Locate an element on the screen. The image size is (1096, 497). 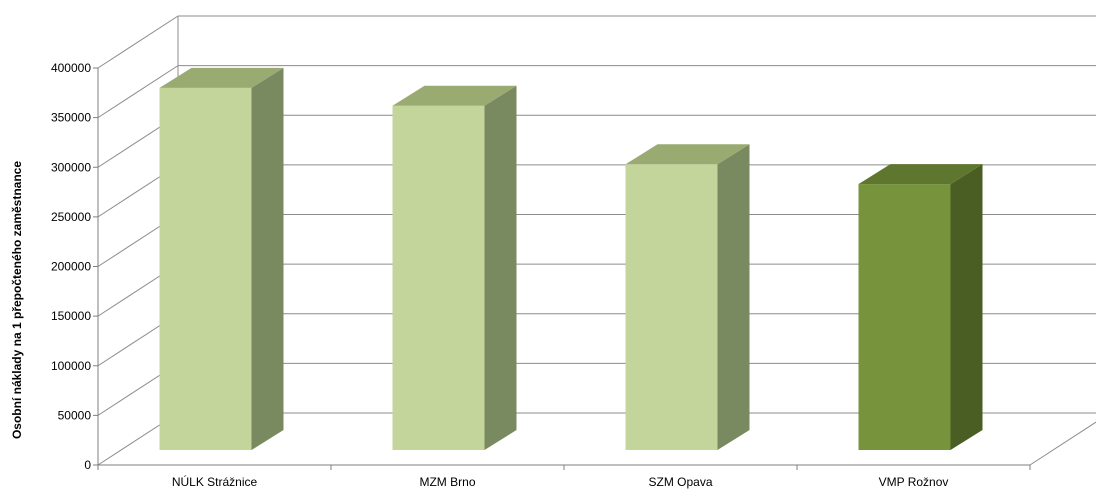
y-tick-label: 50000 is located at coordinates (75, 415).